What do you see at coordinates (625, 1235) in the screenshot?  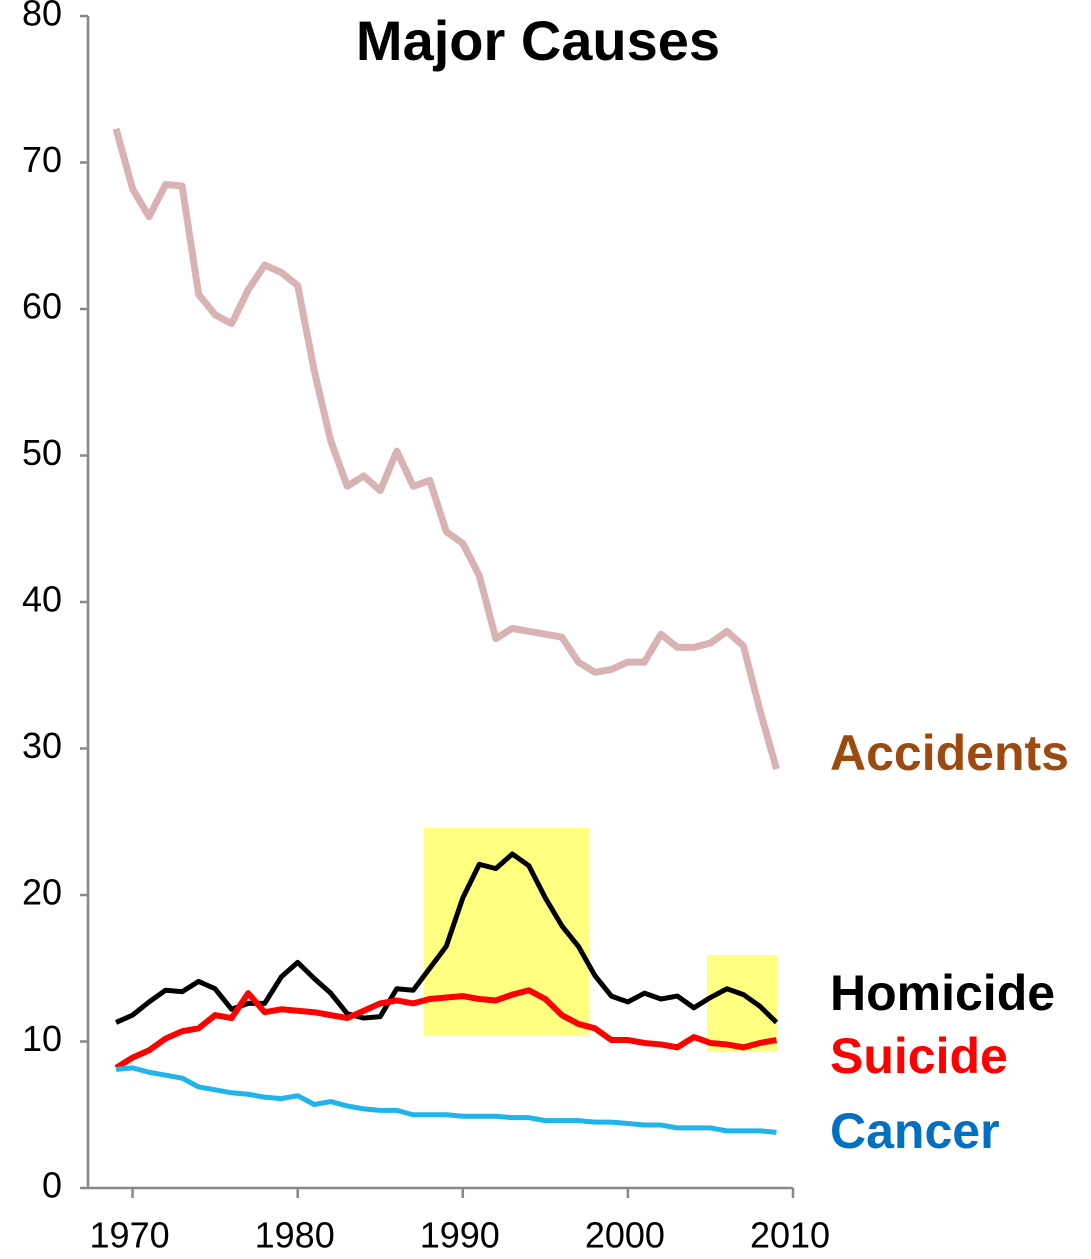 I see `x-tick-label: 2000` at bounding box center [625, 1235].